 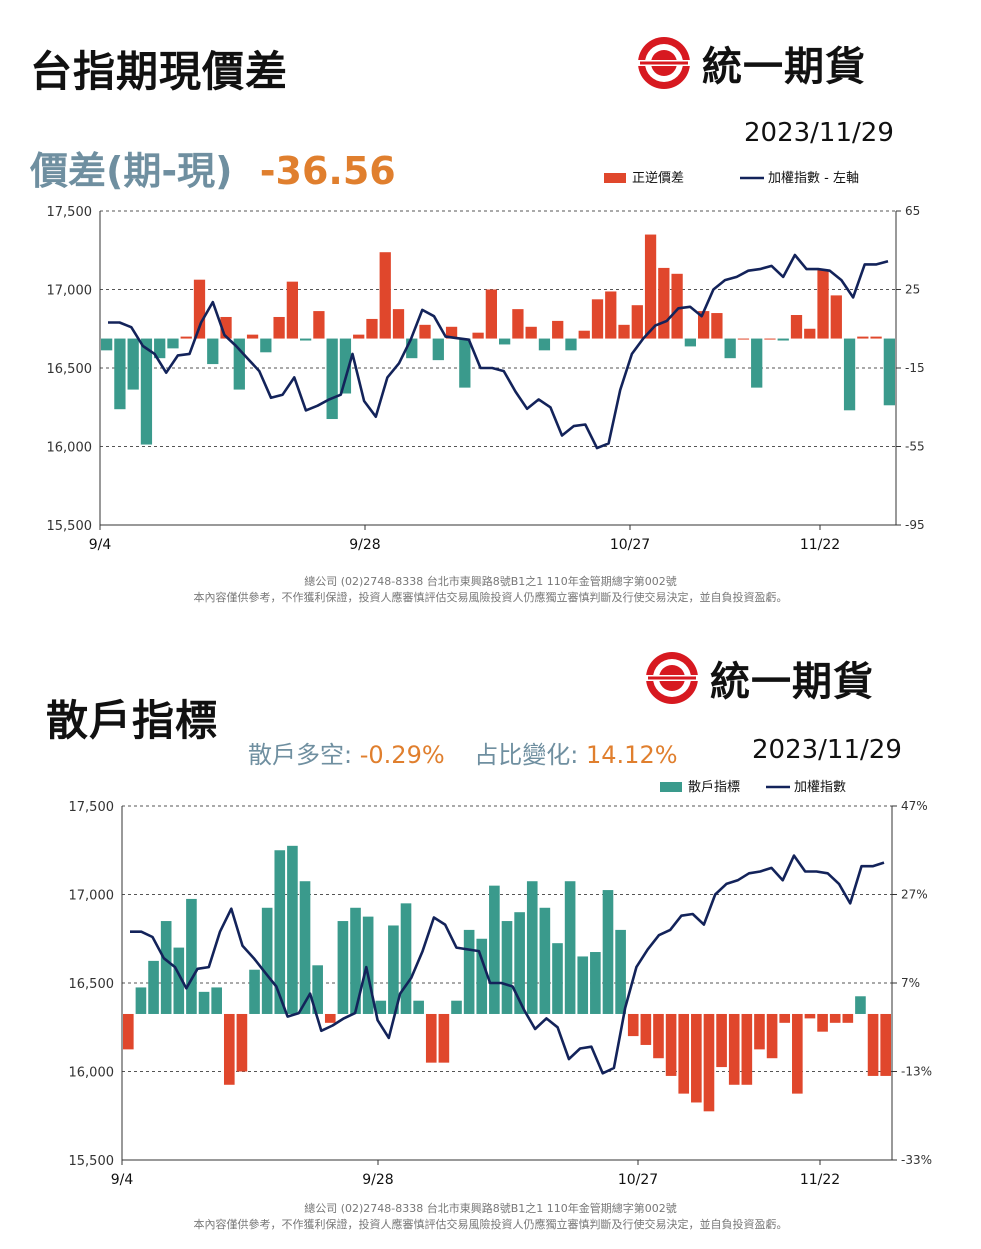 I want to click on y-right-tick-label: 47%, so click(x=914, y=806).